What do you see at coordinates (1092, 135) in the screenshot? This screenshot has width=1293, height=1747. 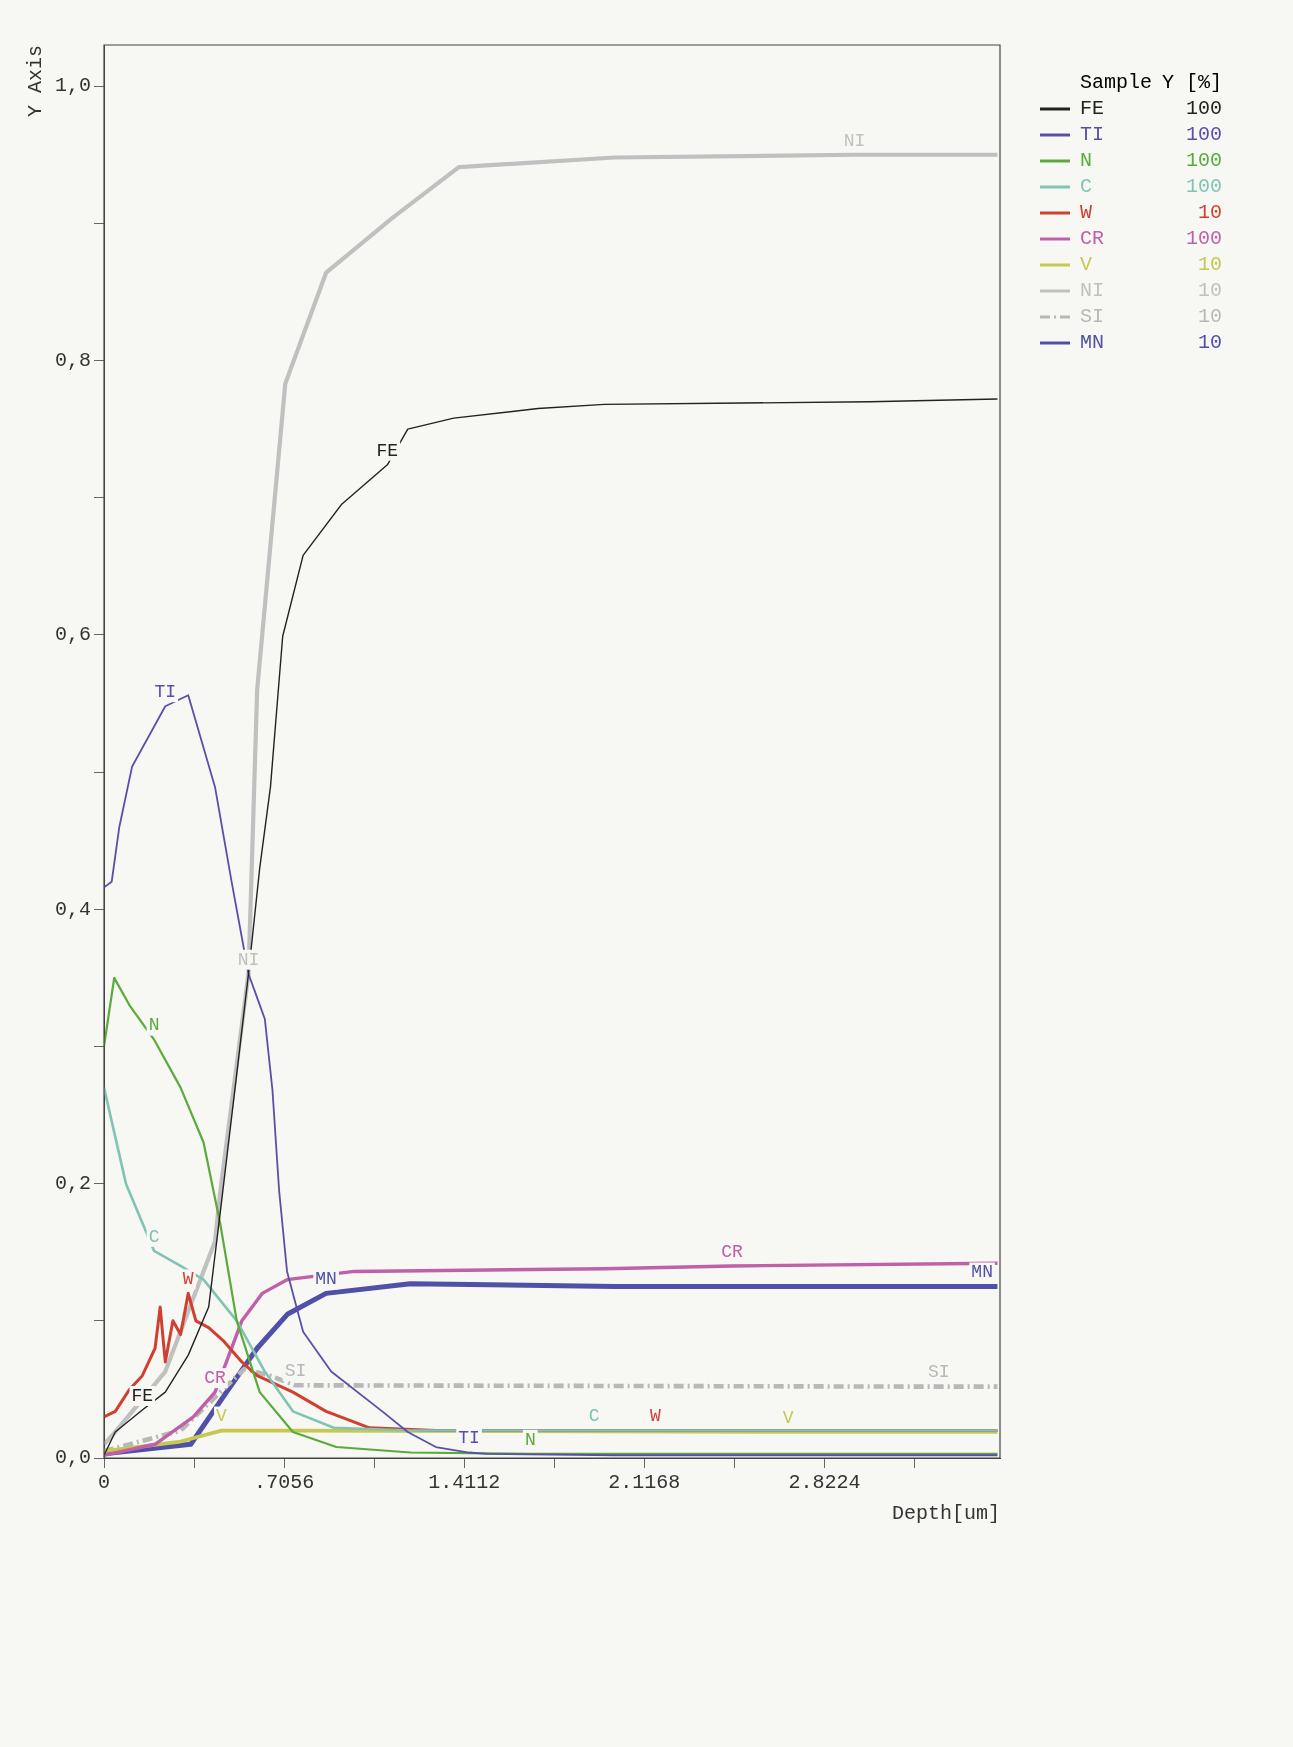 I see `legend-label: TI` at bounding box center [1092, 135].